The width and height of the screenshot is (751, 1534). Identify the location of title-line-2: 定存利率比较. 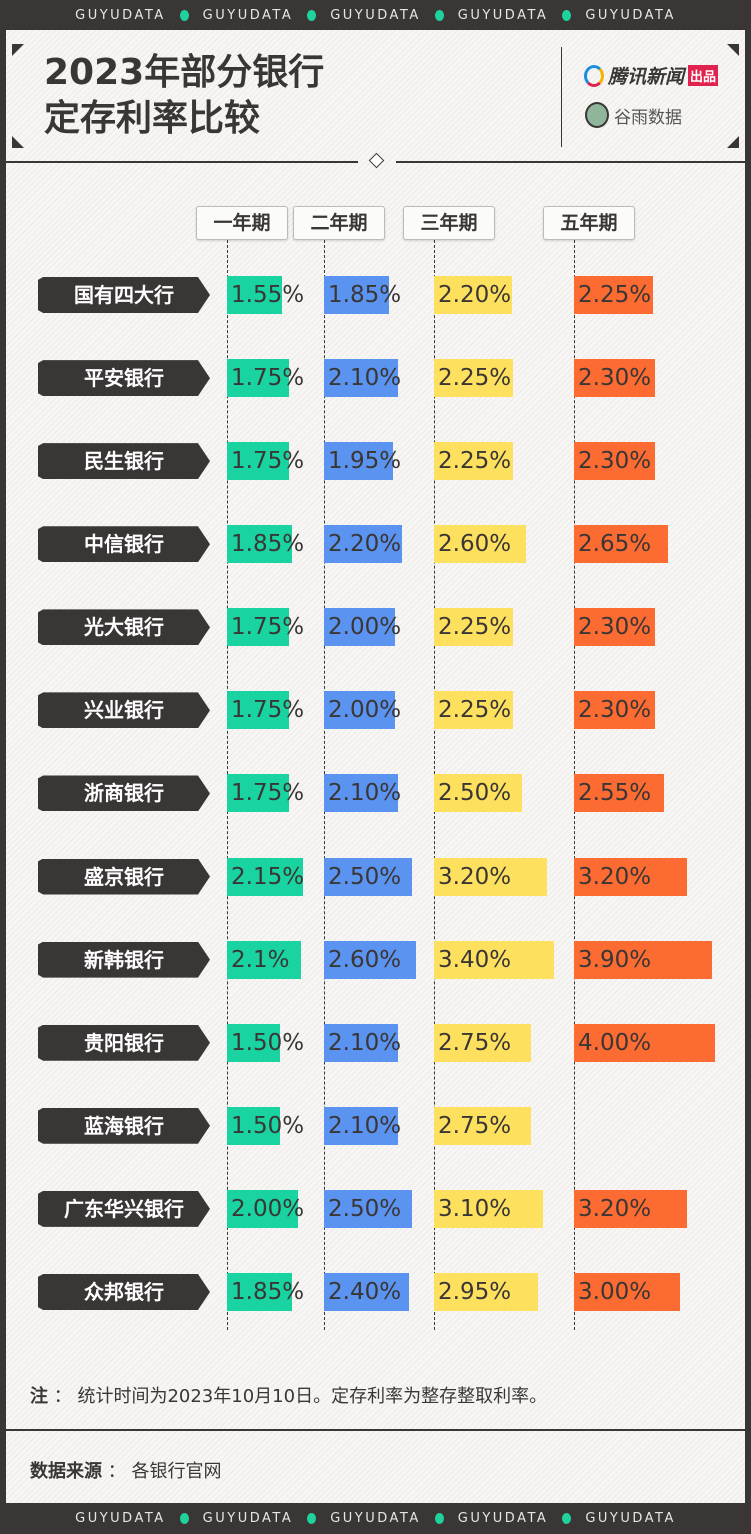
(152, 118).